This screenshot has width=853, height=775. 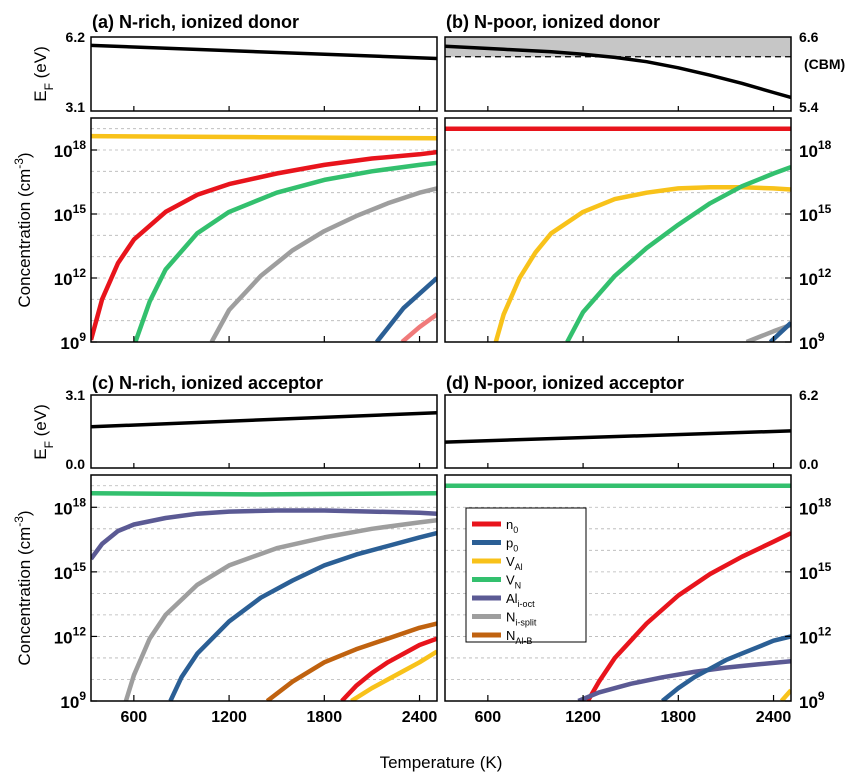 I want to click on panel-a-title: (a) N-rich, ionized donor, so click(x=195, y=22).